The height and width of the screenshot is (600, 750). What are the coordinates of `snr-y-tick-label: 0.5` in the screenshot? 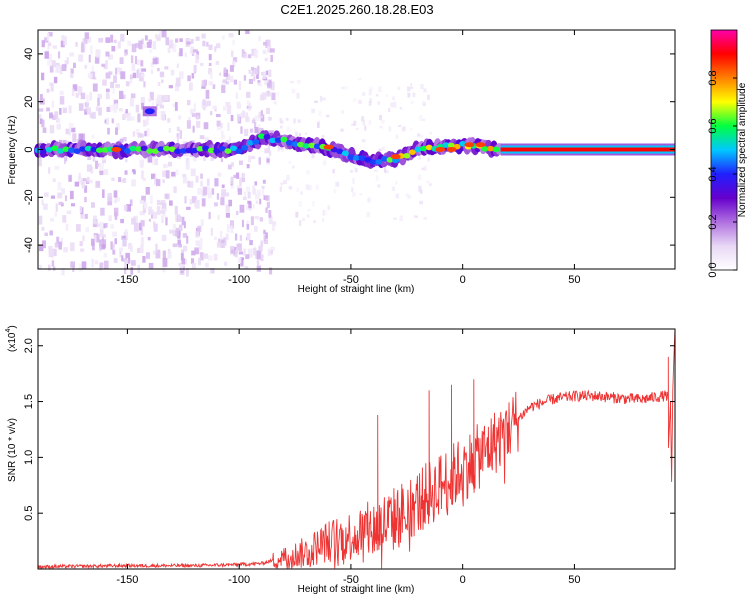 It's located at (29, 513).